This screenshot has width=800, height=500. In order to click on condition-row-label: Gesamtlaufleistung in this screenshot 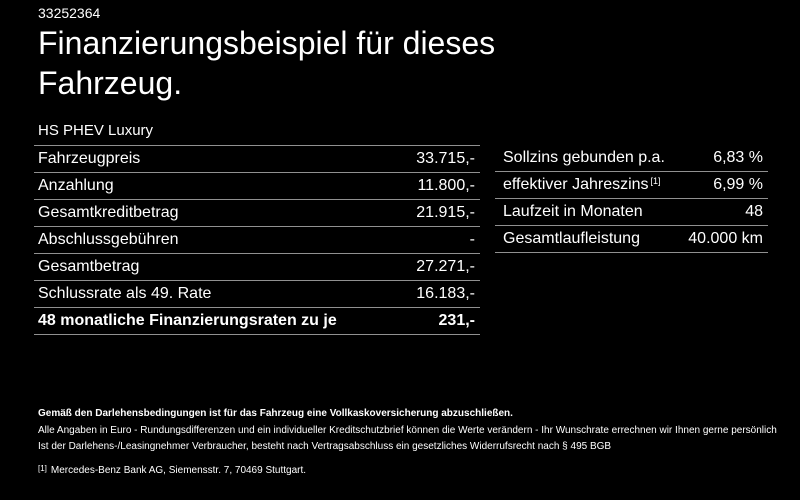, I will do `click(571, 238)`.